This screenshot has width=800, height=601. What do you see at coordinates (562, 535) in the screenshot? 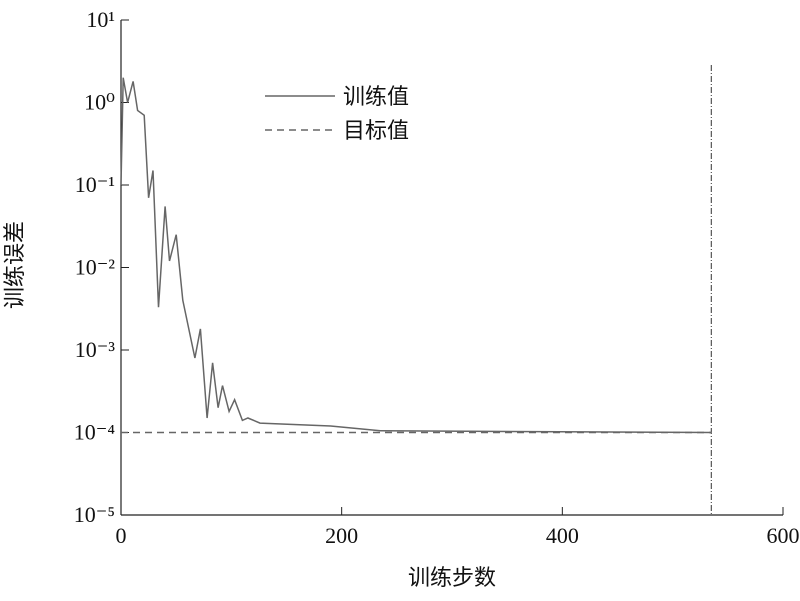
I see `x-tick-label: 400` at bounding box center [562, 535].